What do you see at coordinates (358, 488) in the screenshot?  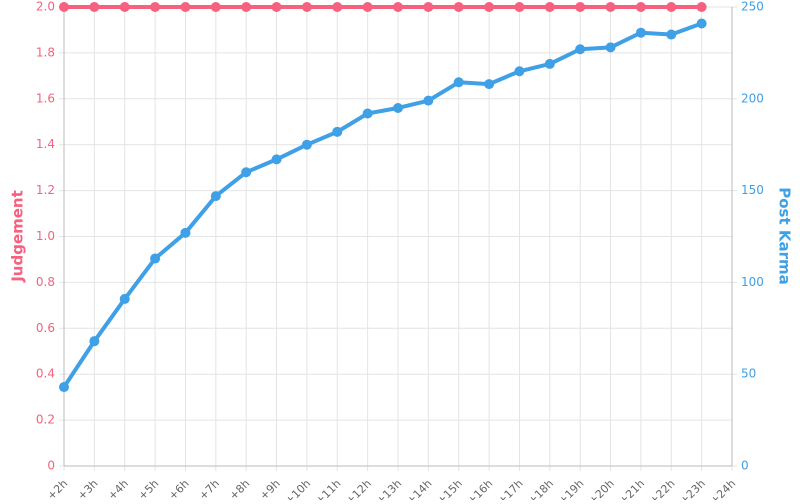 I see `x-tick-label: +12h` at bounding box center [358, 488].